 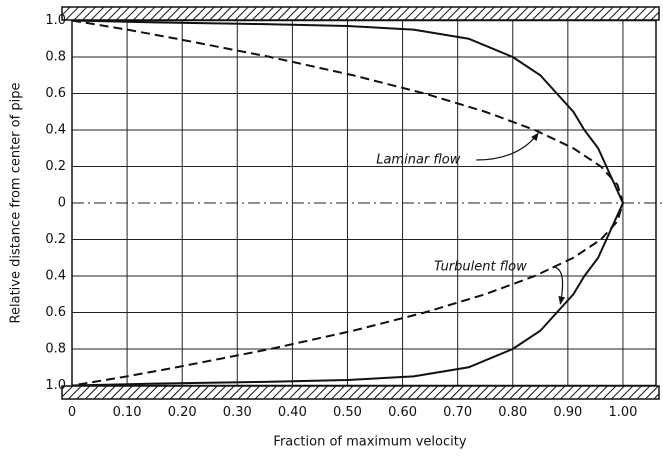 I want to click on x-tick-label: 0.30, so click(x=237, y=412).